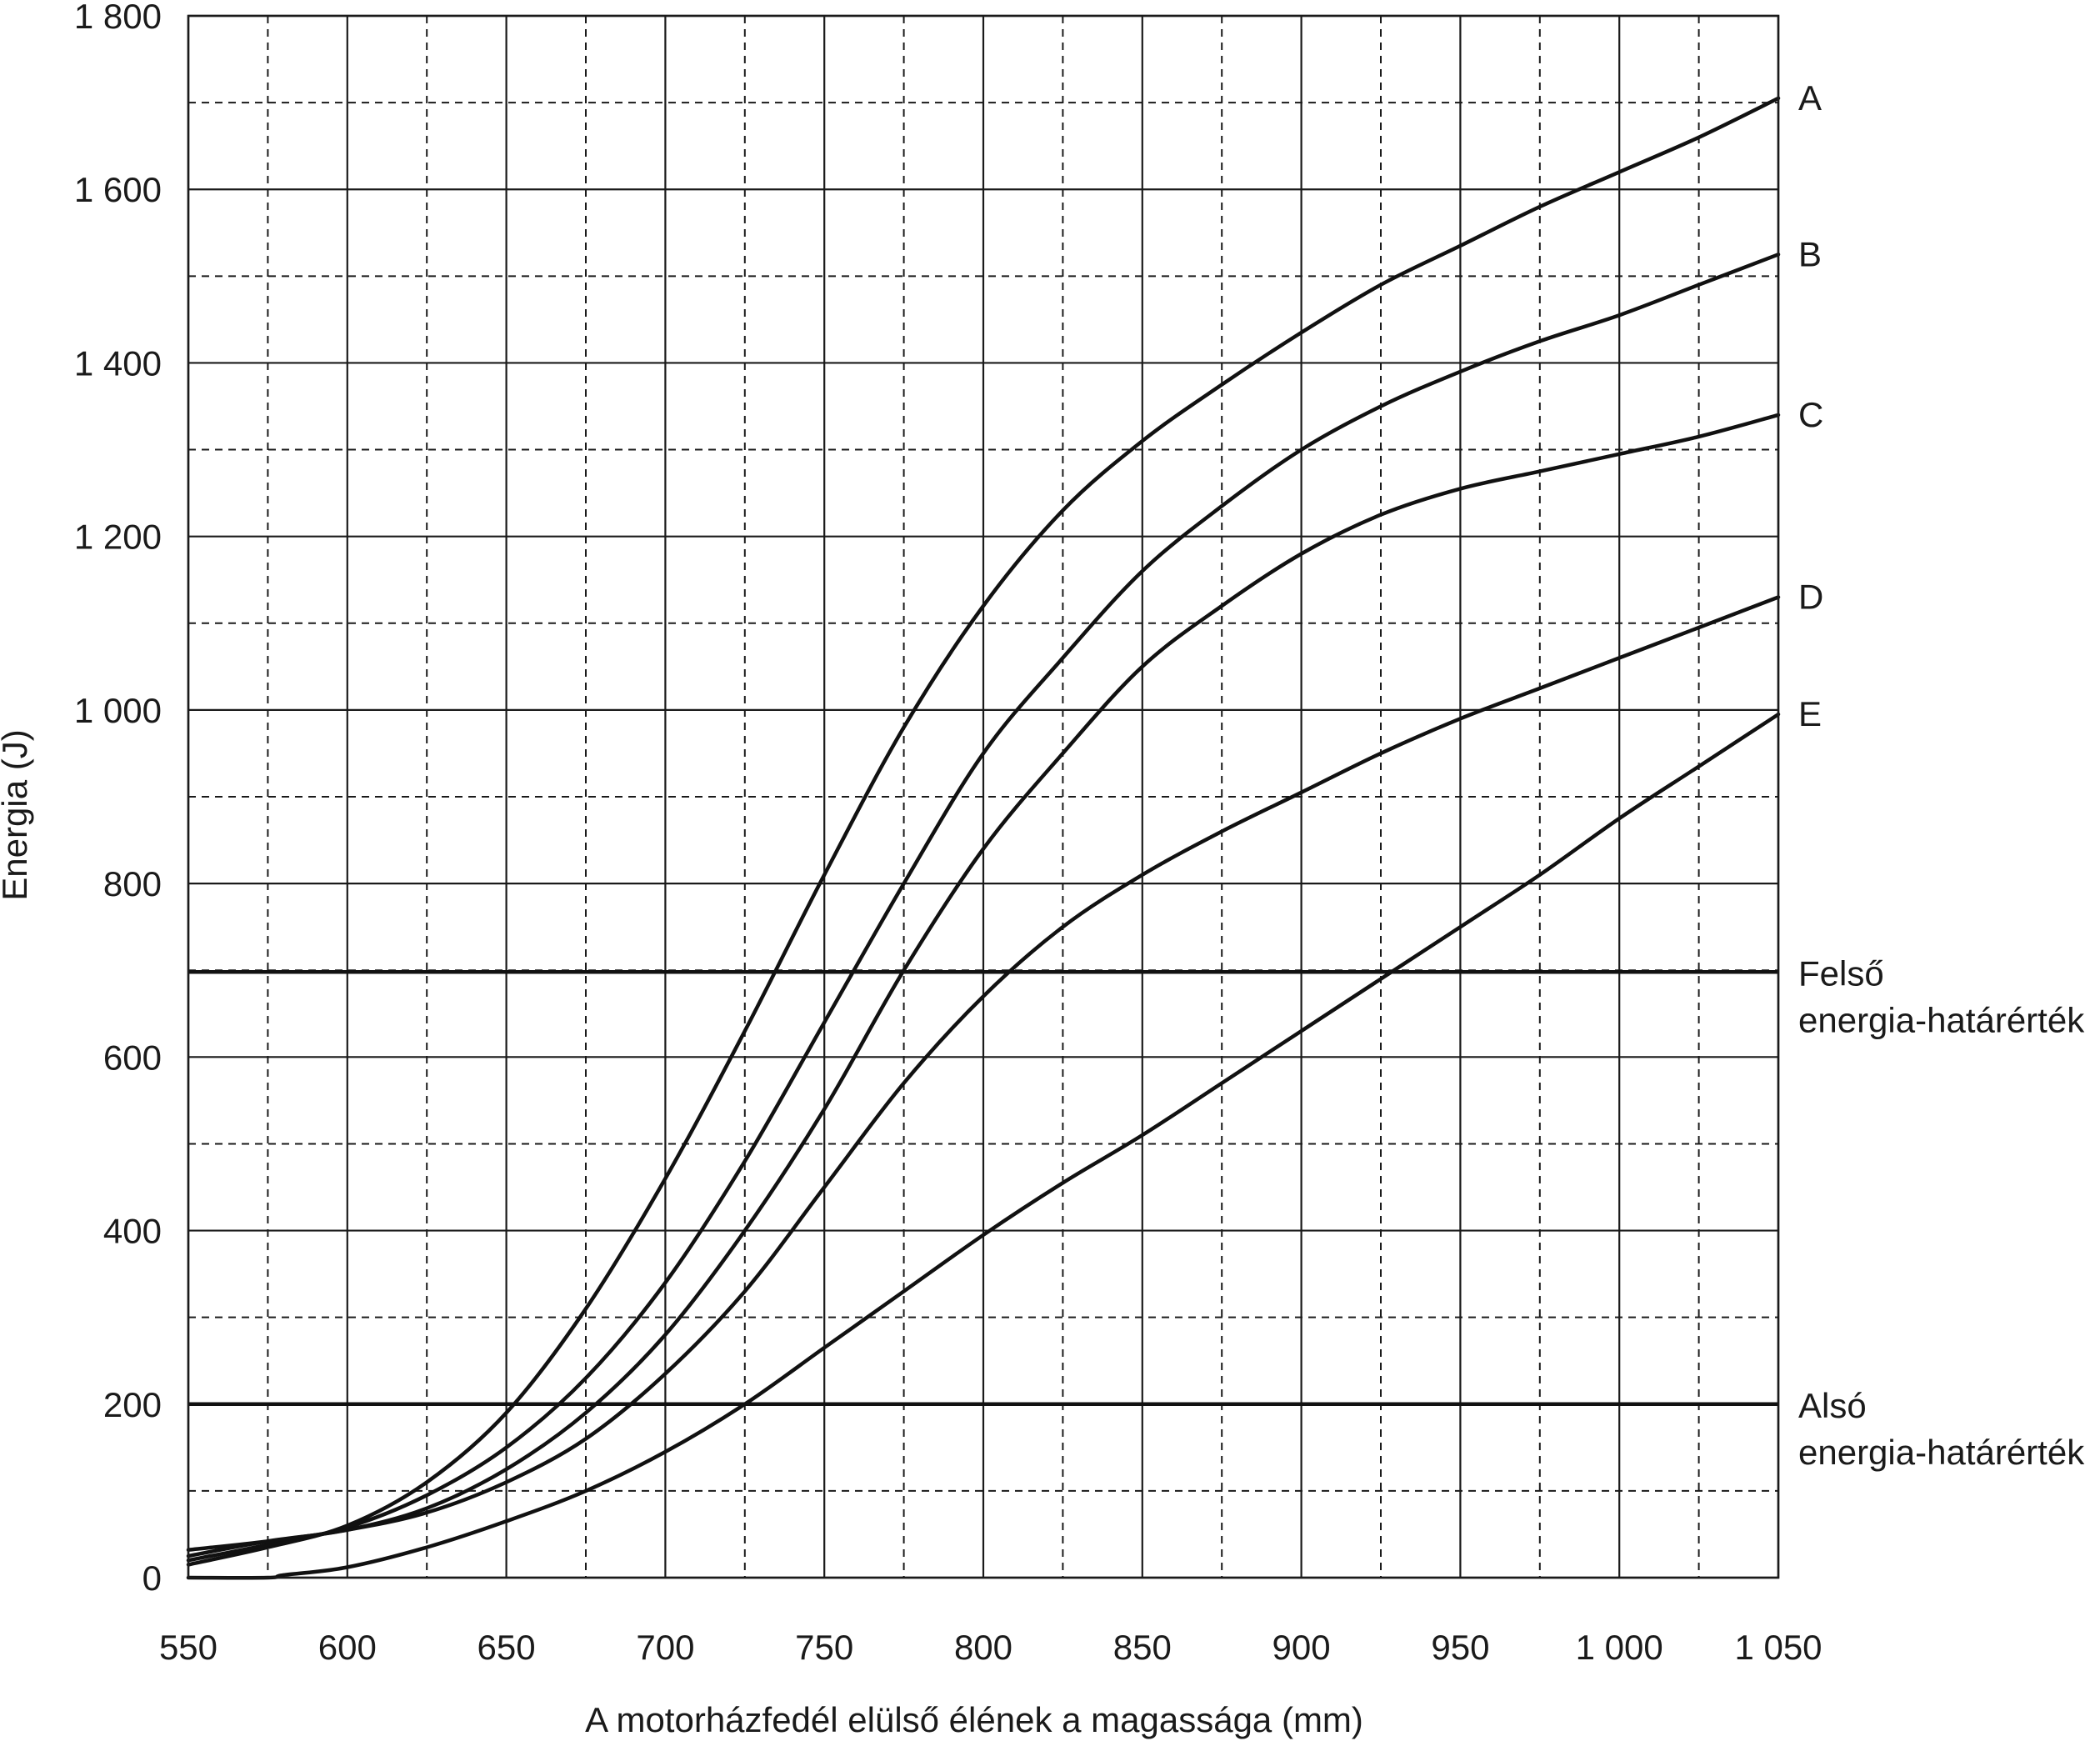 This screenshot has width=2100, height=1741. I want to click on y-tick-label: 400, so click(132, 1231).